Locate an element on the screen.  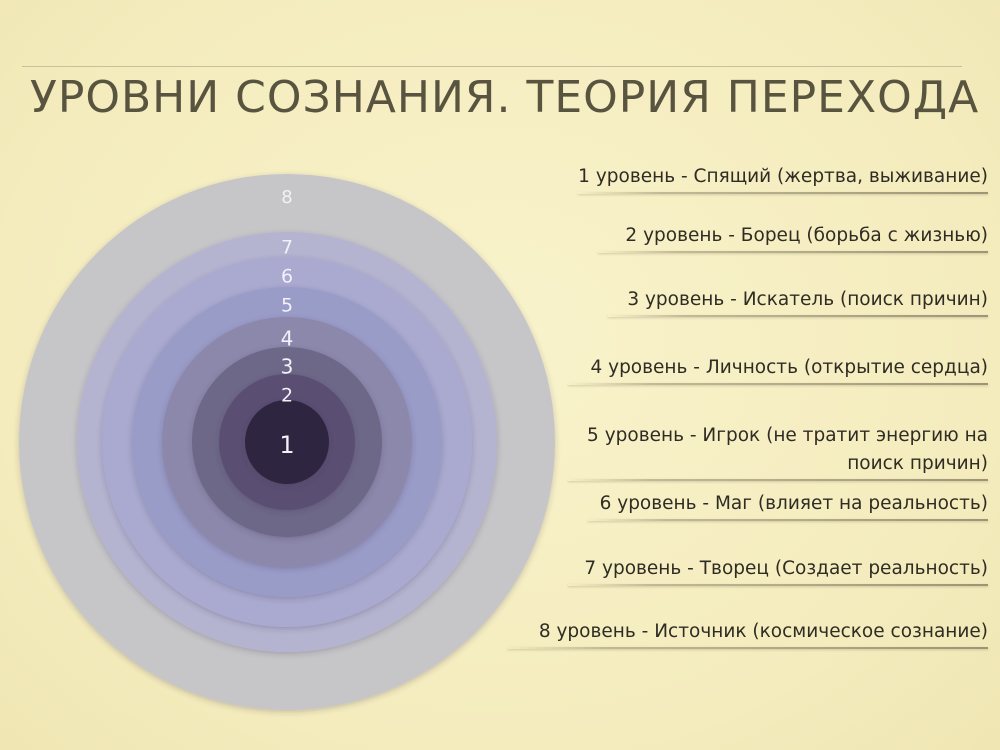
ring-number-2: 2 is located at coordinates (287, 396).